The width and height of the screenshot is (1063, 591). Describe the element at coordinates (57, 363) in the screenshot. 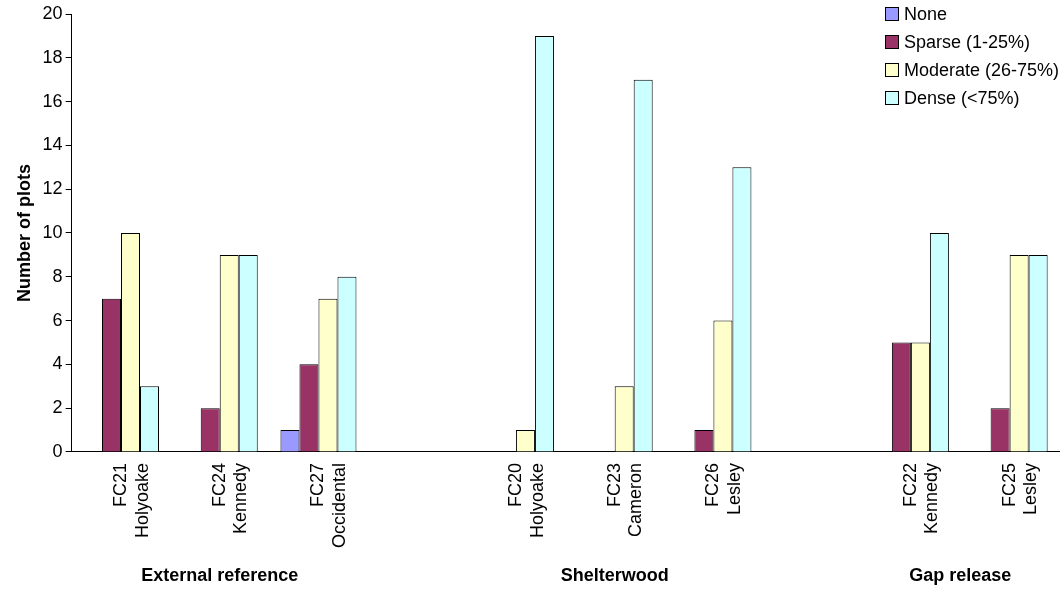

I see `y-tick-label: 4` at that location.